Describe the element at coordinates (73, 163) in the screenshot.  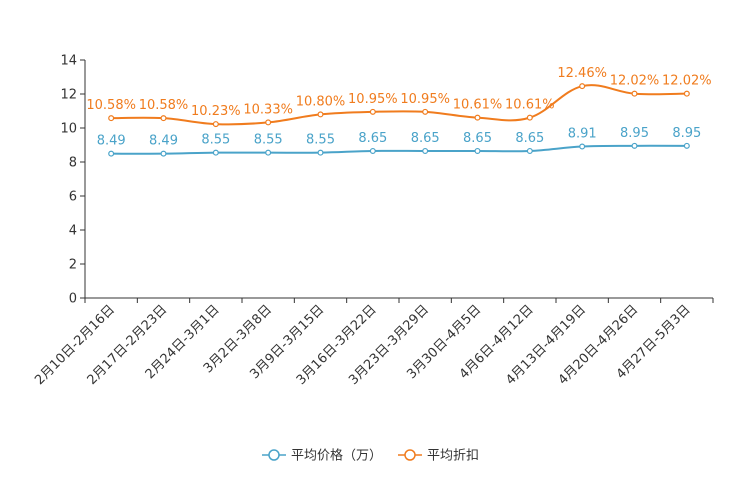
I see `y-tick-label: 8` at that location.